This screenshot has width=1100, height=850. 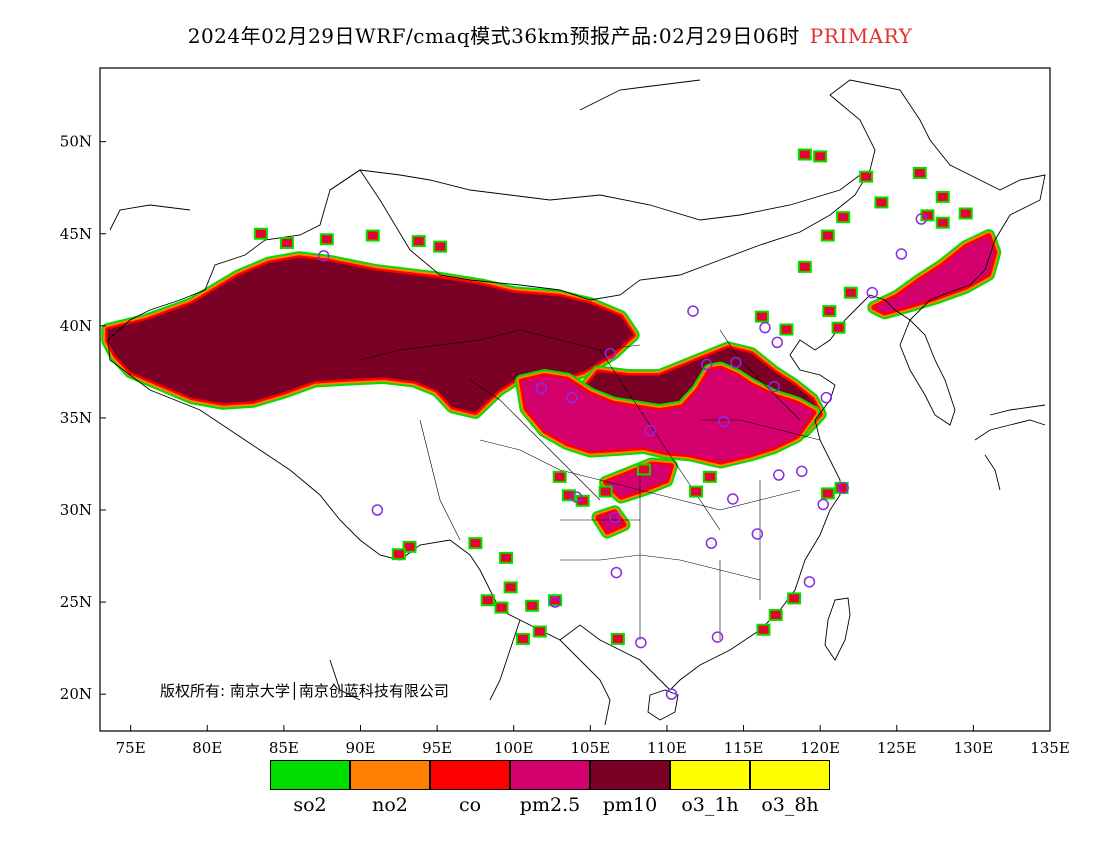 I want to click on region-sichuan-basin, so click(x=638, y=480).